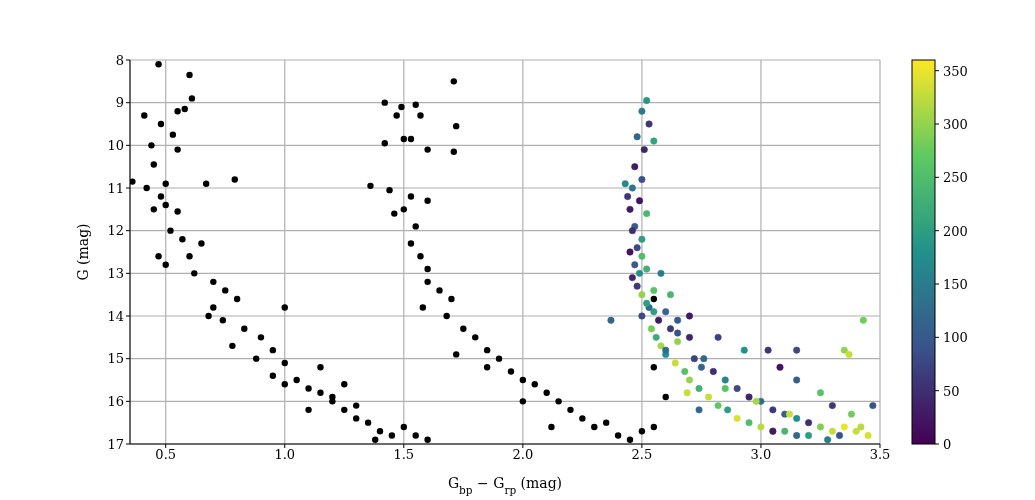  Describe the element at coordinates (285, 455) in the screenshot. I see `x-tick-label: 1.0` at that location.